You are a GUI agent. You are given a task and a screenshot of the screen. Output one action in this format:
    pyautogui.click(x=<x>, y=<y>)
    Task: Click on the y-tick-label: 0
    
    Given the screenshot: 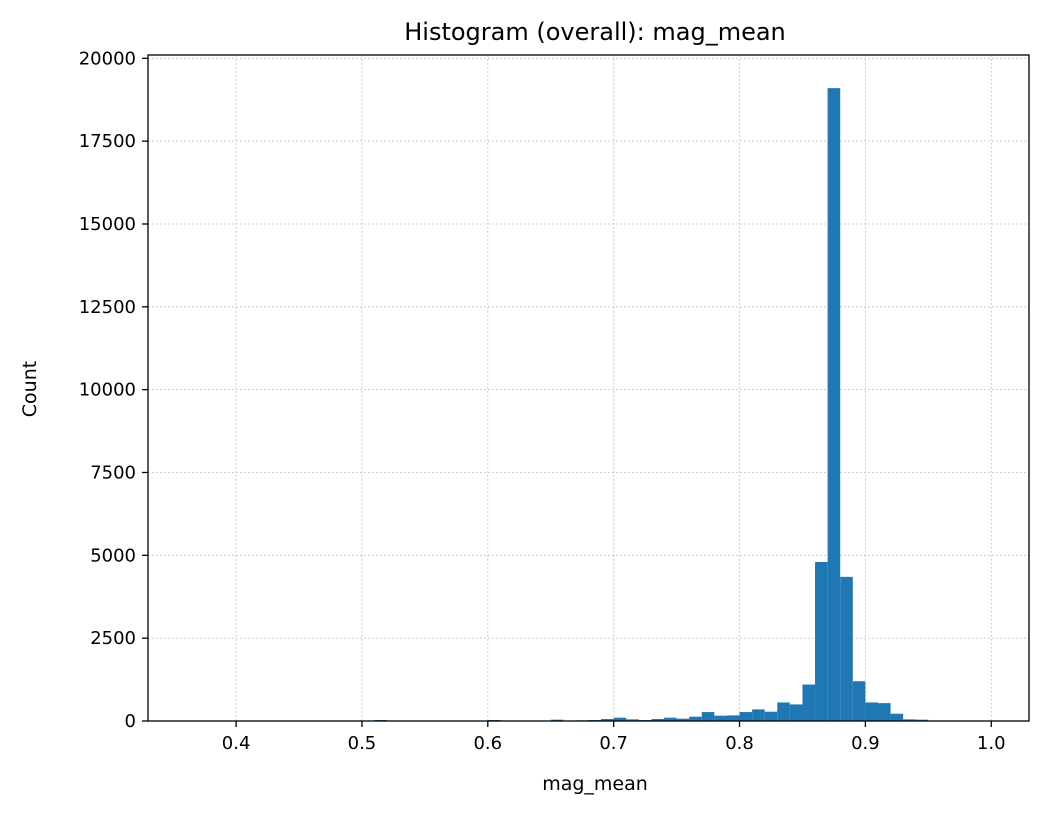 What is the action you would take?
    pyautogui.click(x=130, y=721)
    